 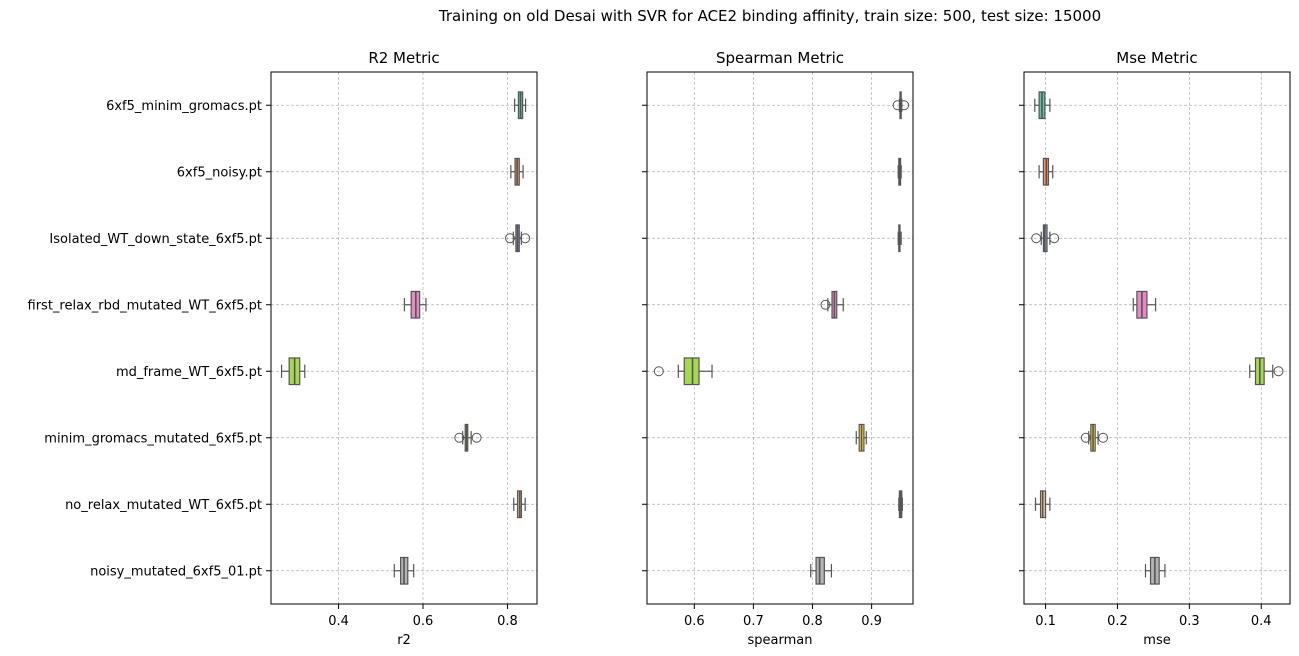 I want to click on y-tick-label: no_relax_mutated_WT_6xf5.pt, so click(x=163, y=505).